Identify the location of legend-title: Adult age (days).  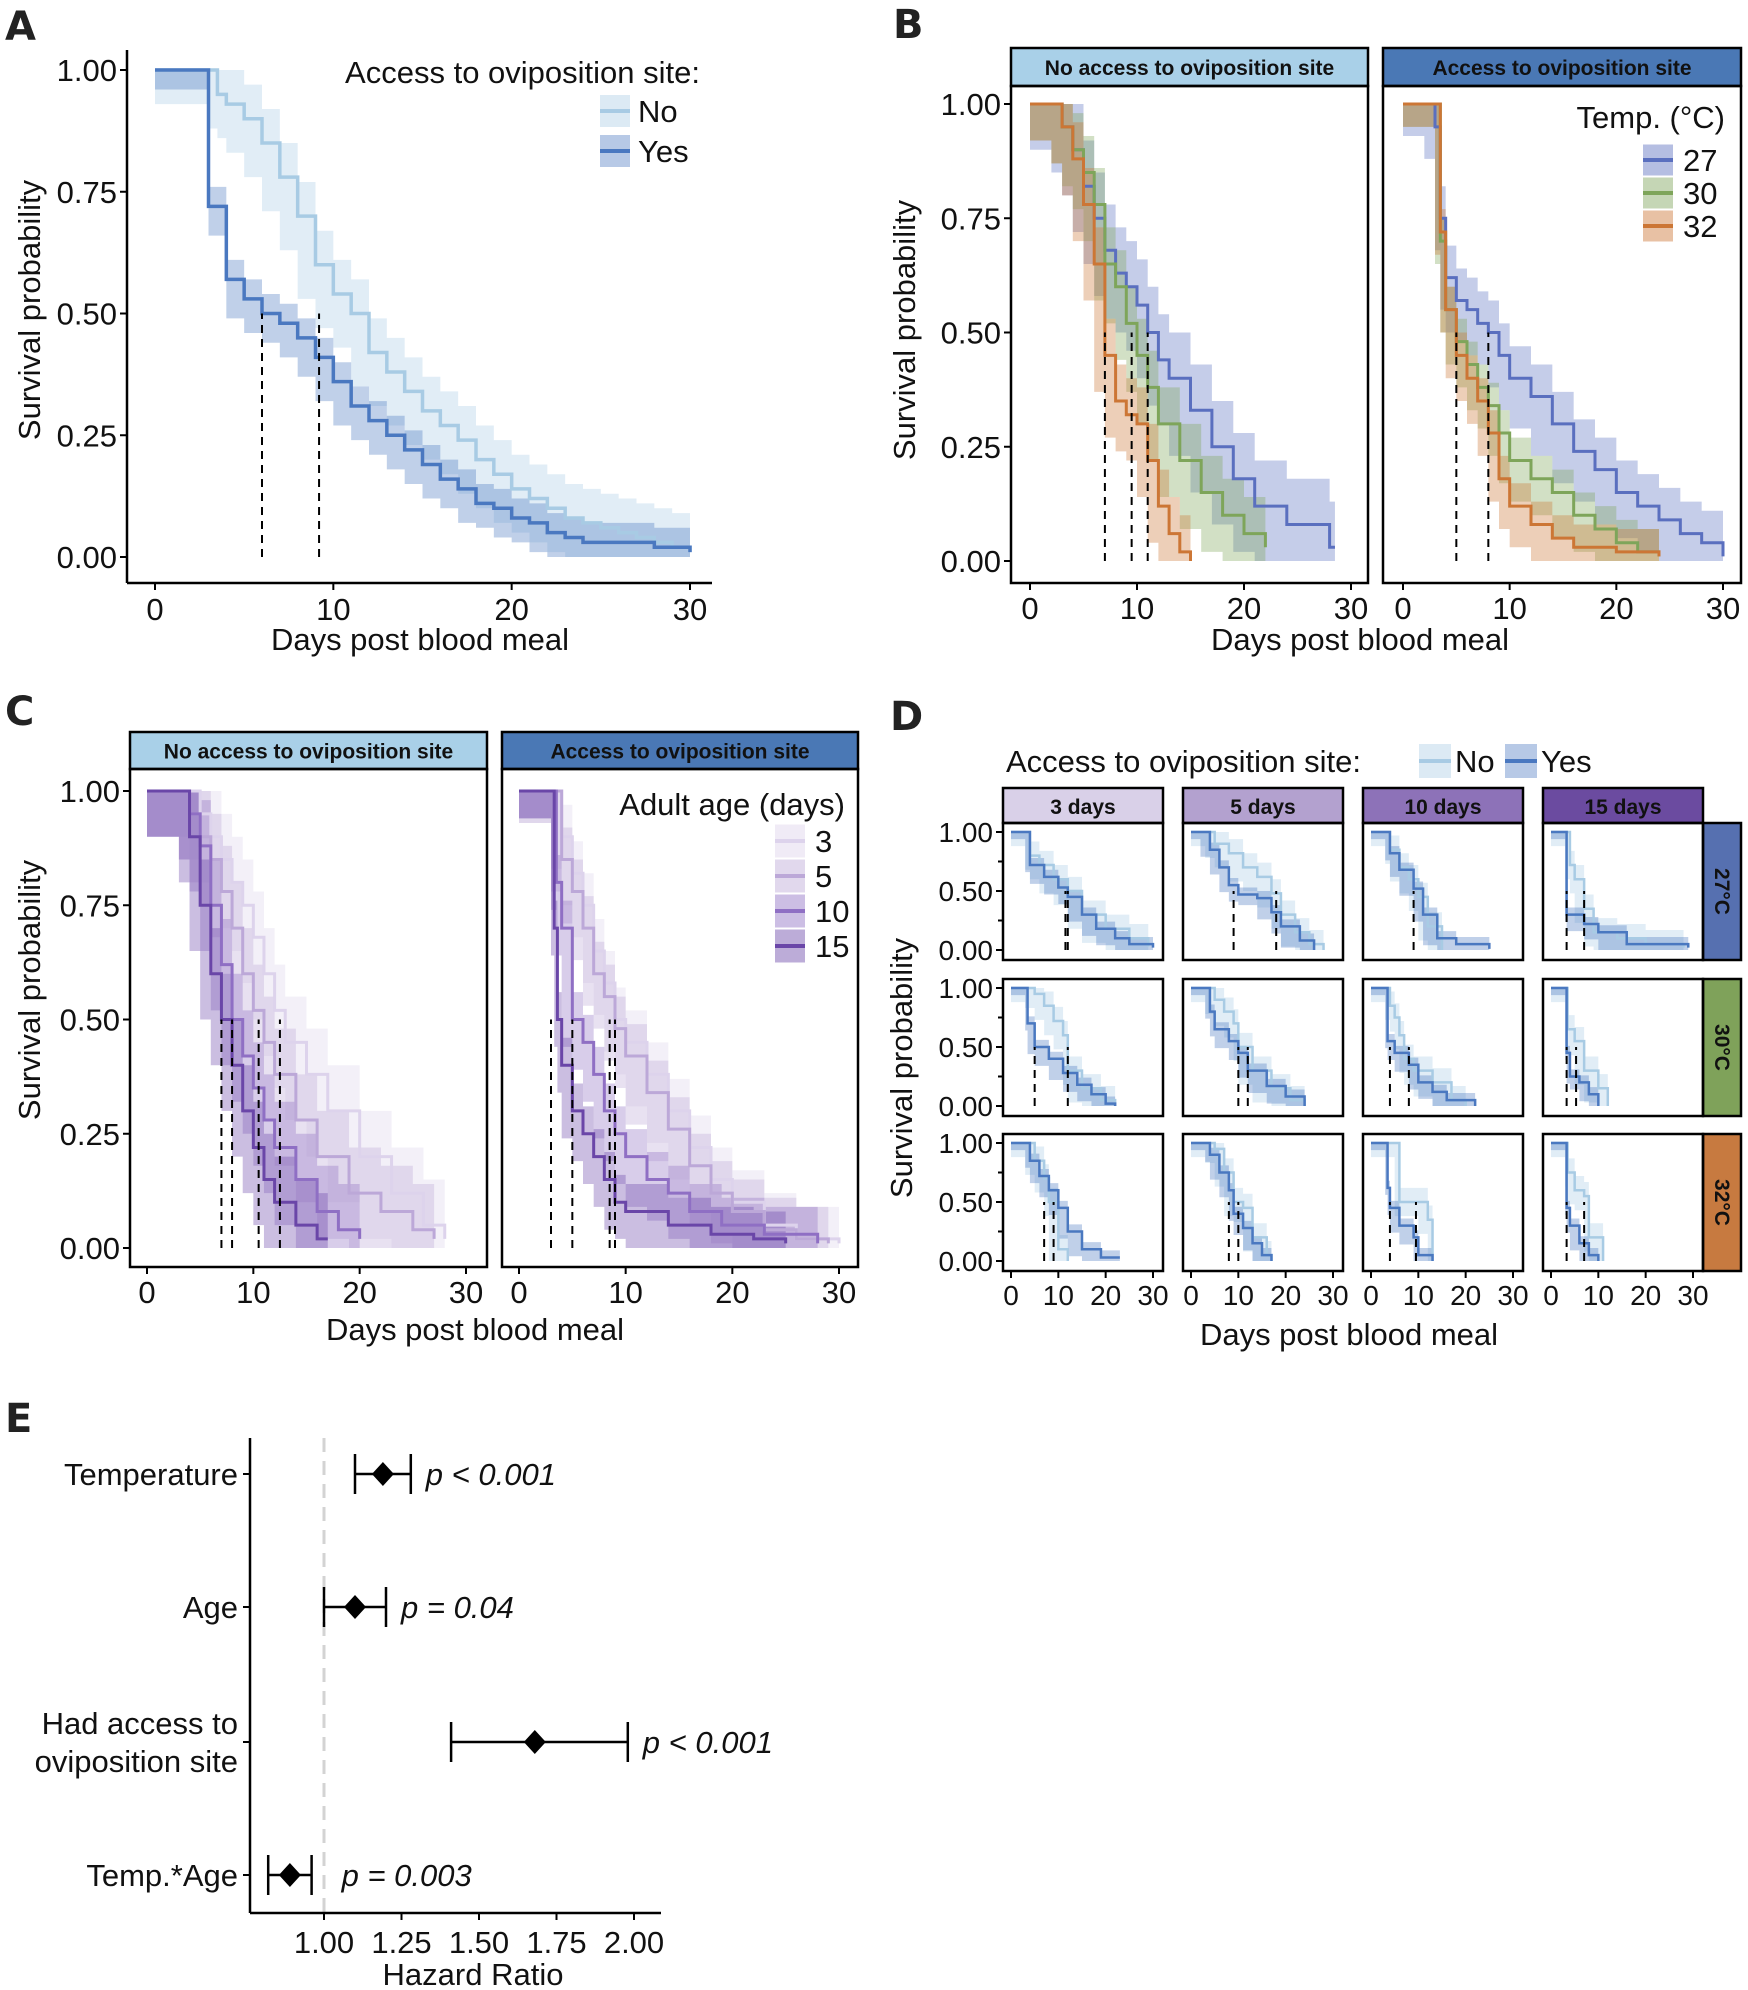
(732, 804).